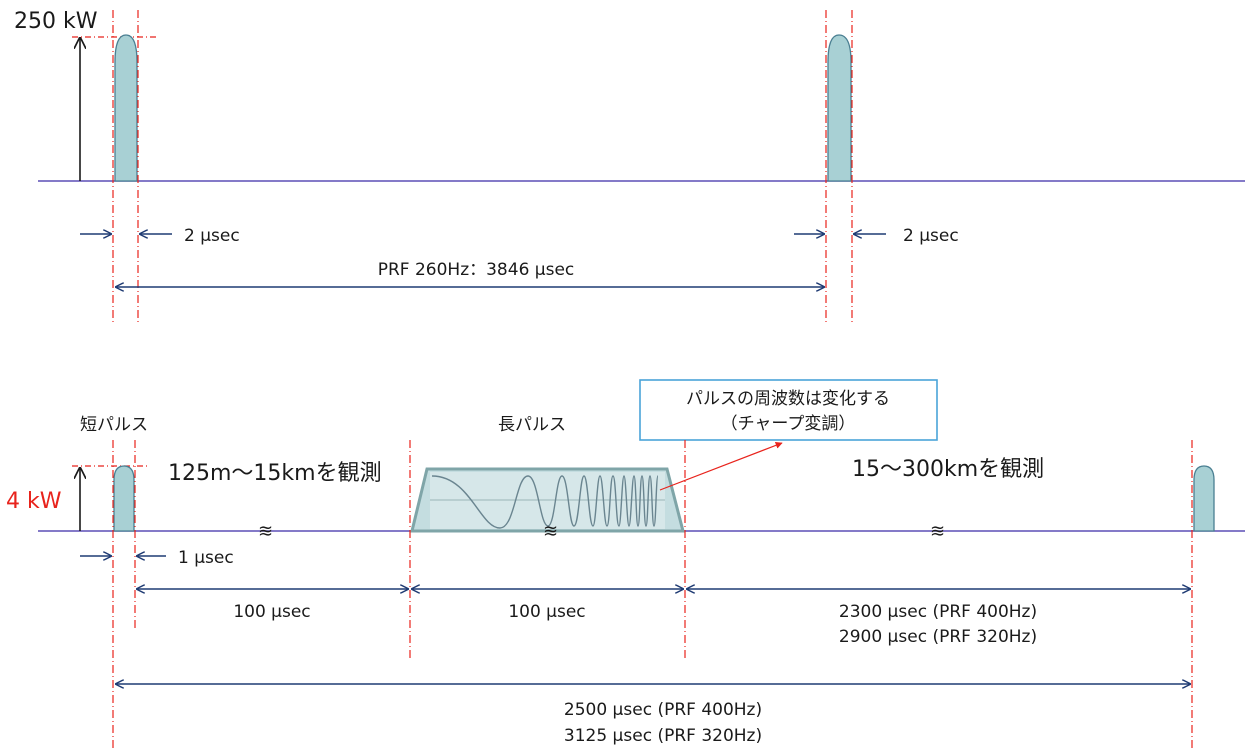 The height and width of the screenshot is (751, 1245). I want to click on top-pulse-width-right: 2 μsec, so click(931, 236).